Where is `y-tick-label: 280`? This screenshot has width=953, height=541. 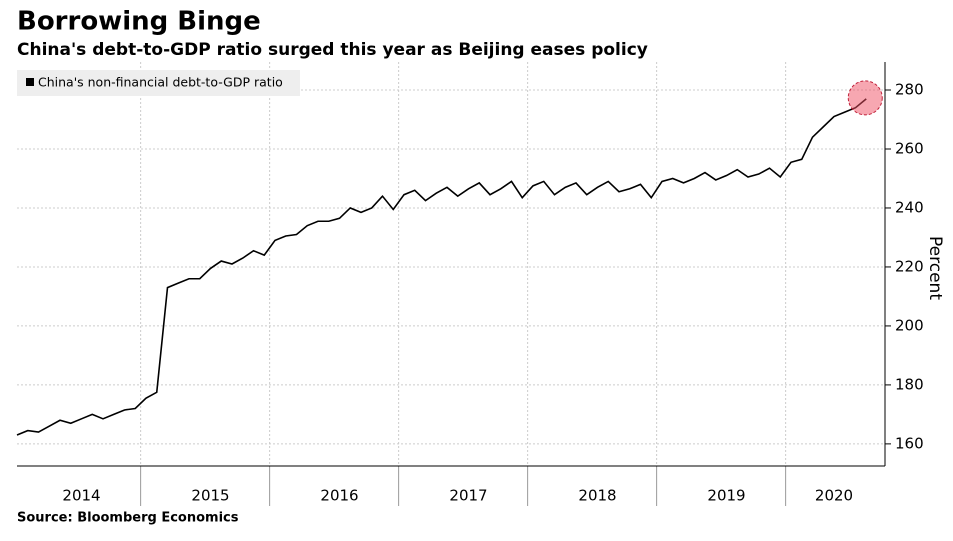 y-tick-label: 280 is located at coordinates (909, 90).